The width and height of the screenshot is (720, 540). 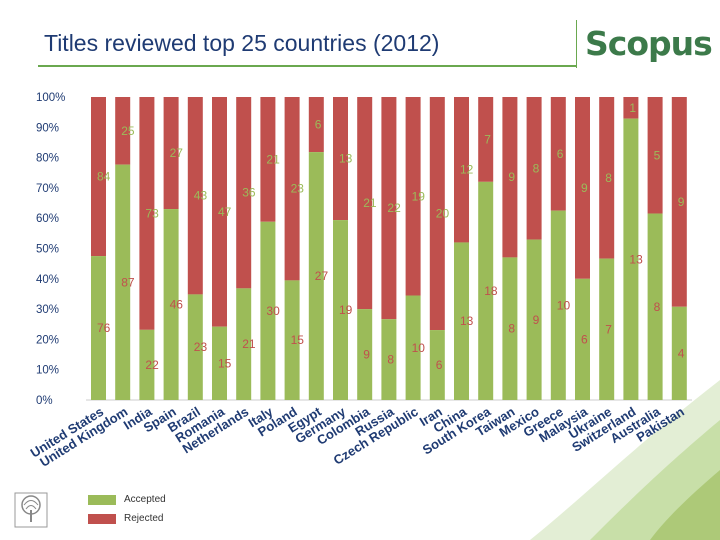 What do you see at coordinates (31, 510) in the screenshot?
I see `publisher-tree-icon` at bounding box center [31, 510].